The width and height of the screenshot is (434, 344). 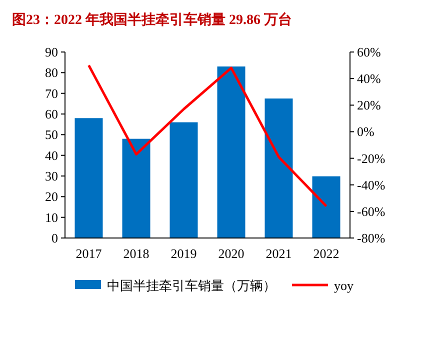 I want to click on y2-tick-label: -80%, so click(x=371, y=238).